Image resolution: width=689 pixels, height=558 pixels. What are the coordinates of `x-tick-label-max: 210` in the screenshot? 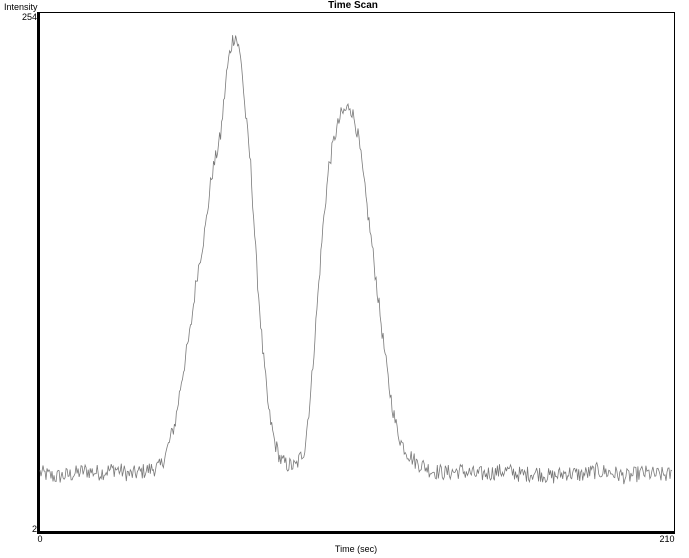 It's located at (666, 539).